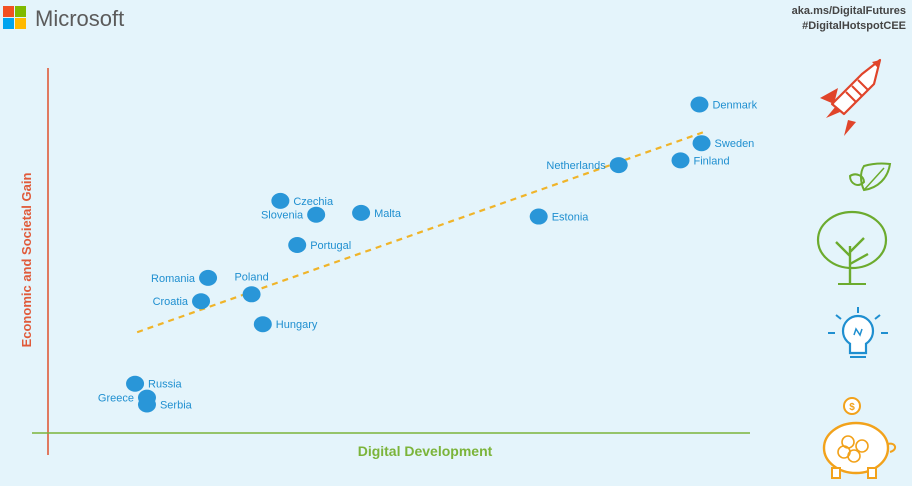  I want to click on brand-name: Microsoft, so click(79, 18).